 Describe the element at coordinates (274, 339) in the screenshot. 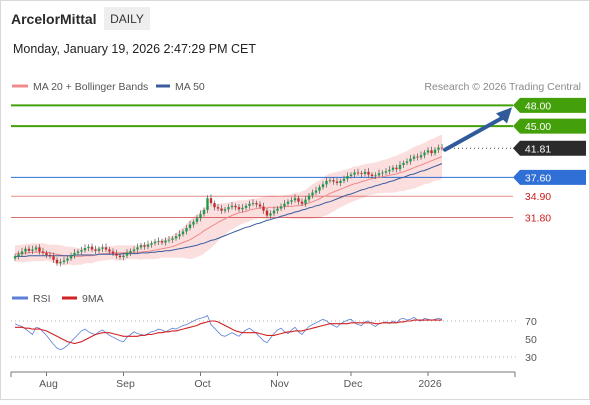

I see `rsi-panel: 70 50 30` at that location.